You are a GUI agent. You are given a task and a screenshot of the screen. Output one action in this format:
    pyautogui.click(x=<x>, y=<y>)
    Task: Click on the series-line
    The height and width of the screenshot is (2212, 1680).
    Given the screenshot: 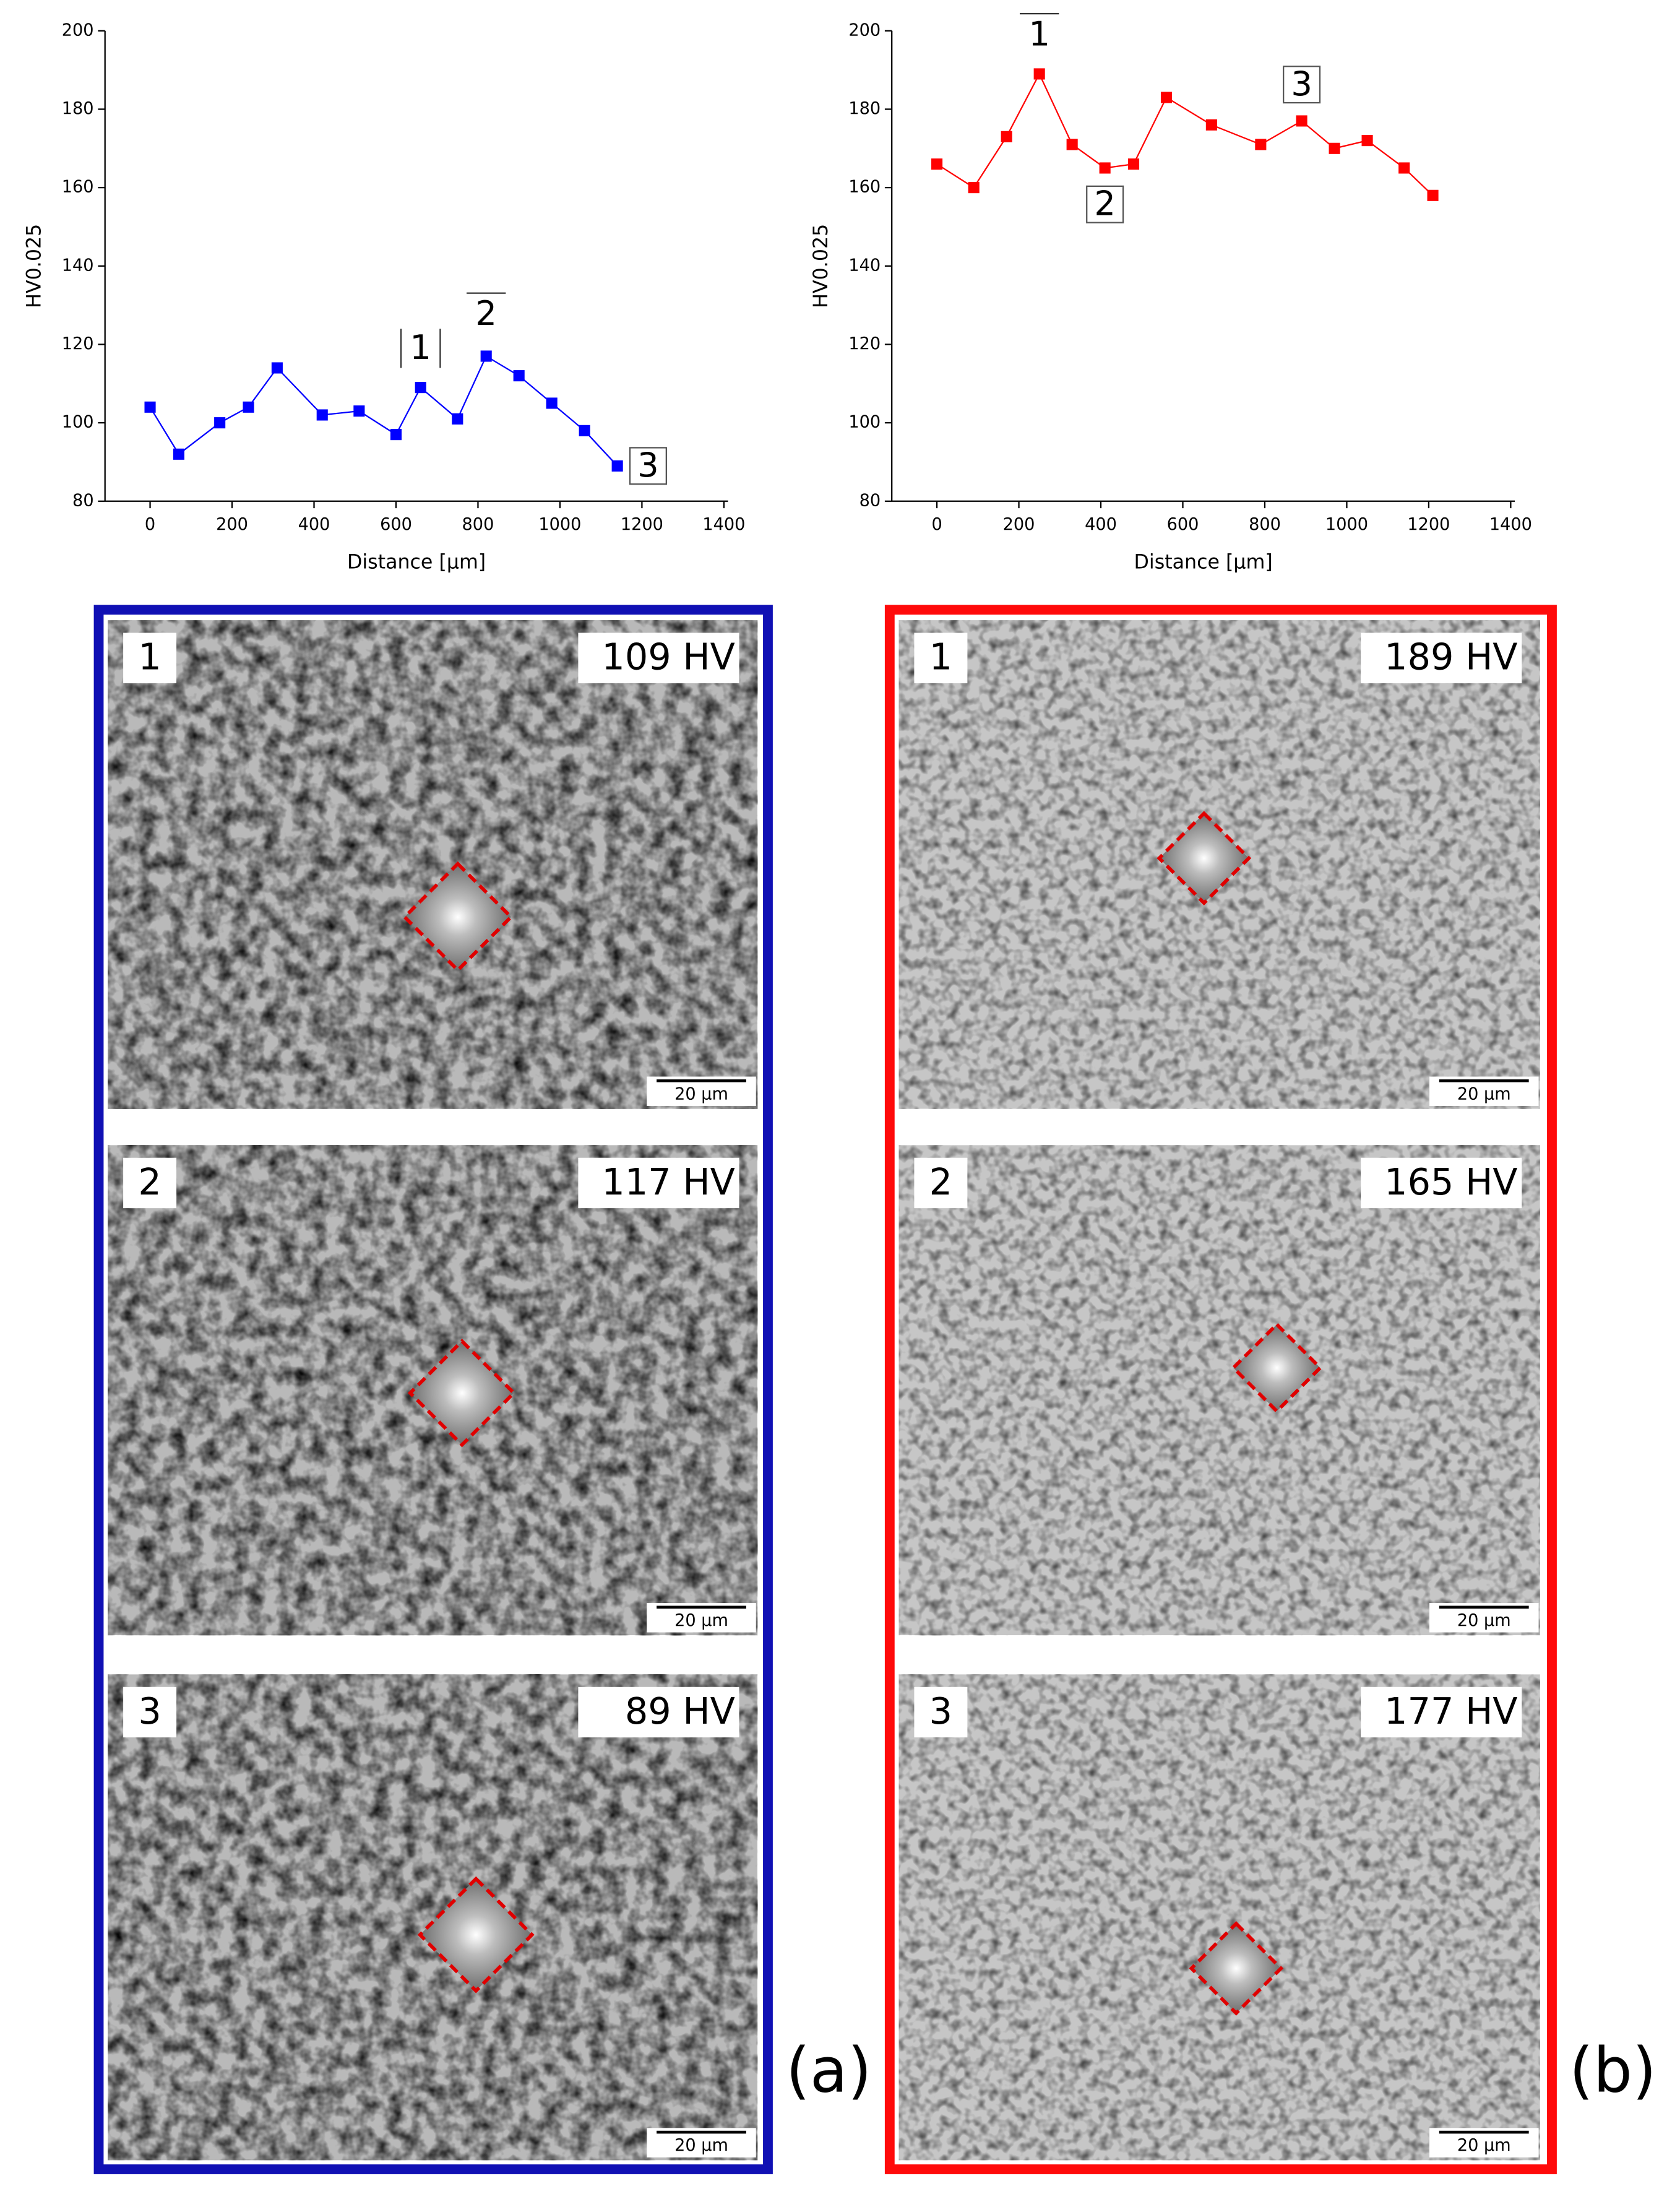 What is the action you would take?
    pyautogui.click(x=383, y=411)
    